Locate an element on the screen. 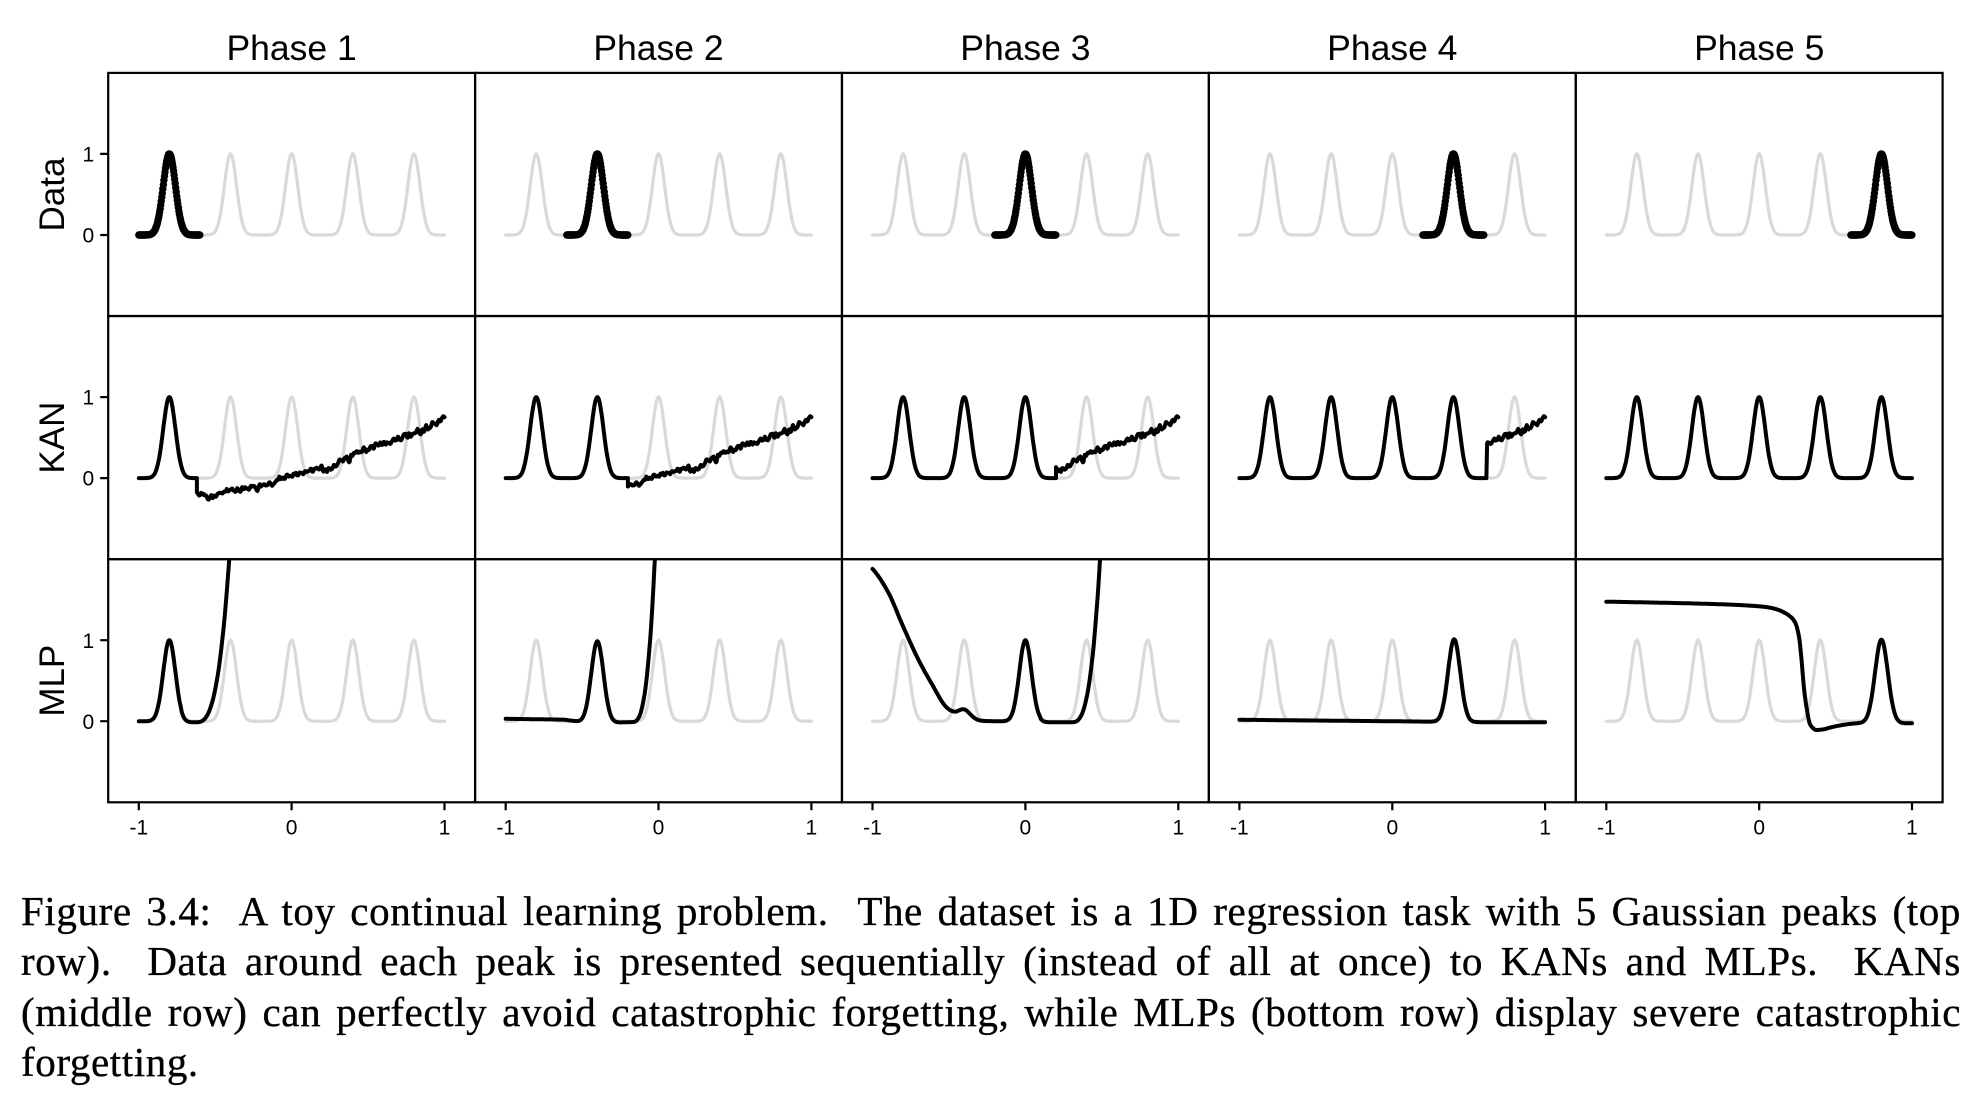 The width and height of the screenshot is (1982, 1098). svg-text: Phase 5 is located at coordinates (1759, 48).